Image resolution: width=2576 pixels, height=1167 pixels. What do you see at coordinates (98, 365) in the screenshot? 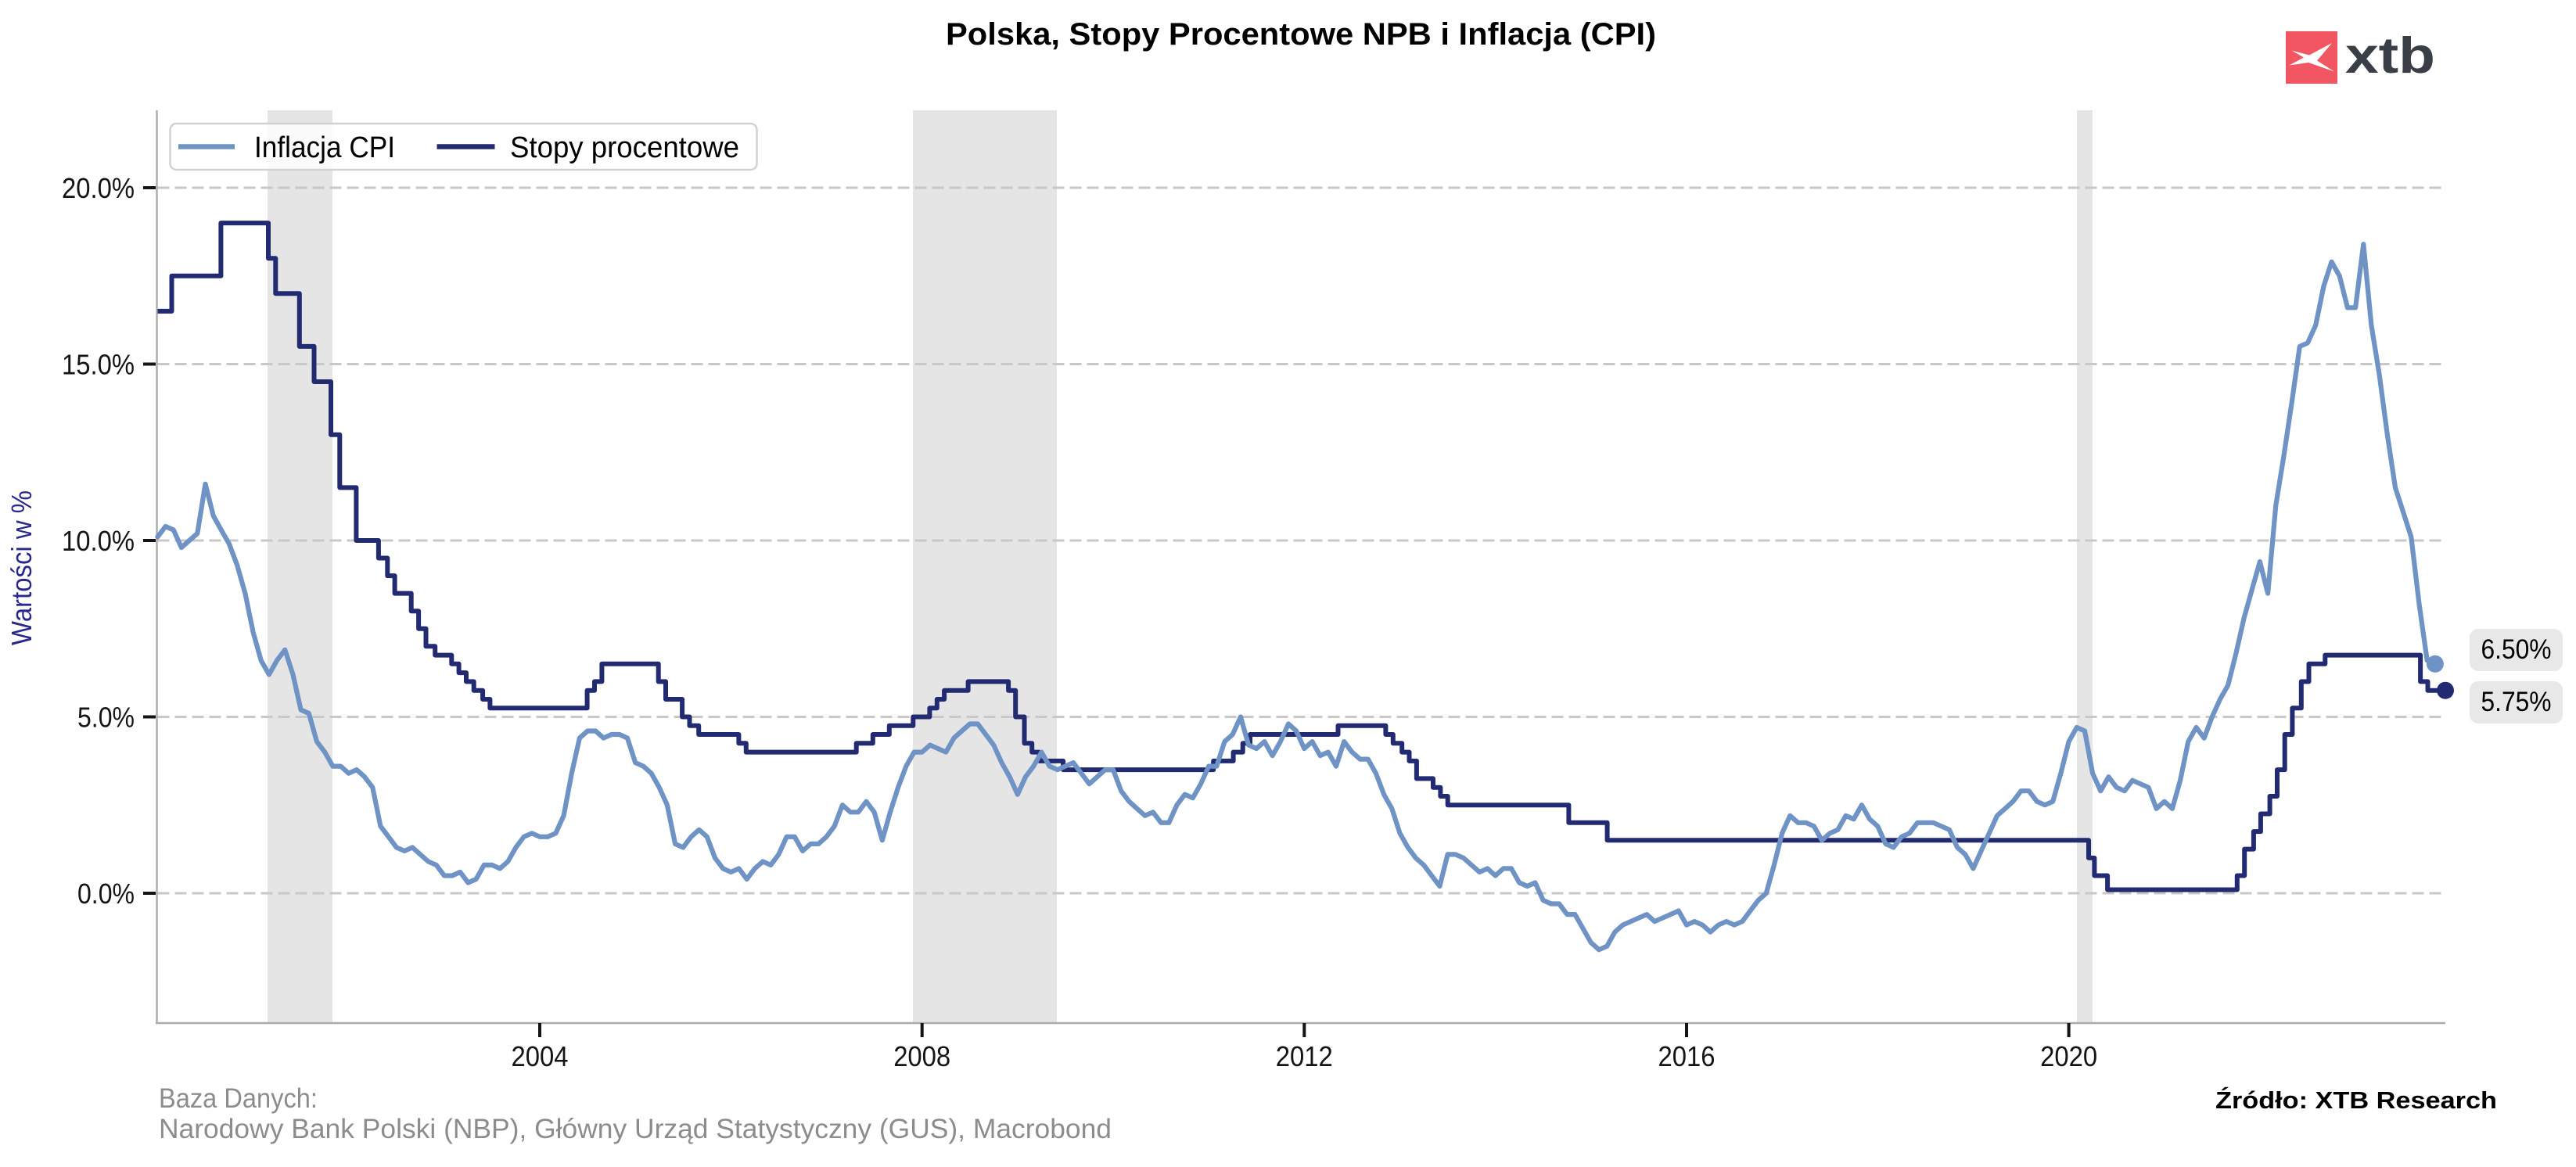
I see `svg-text: 15.0%` at bounding box center [98, 365].